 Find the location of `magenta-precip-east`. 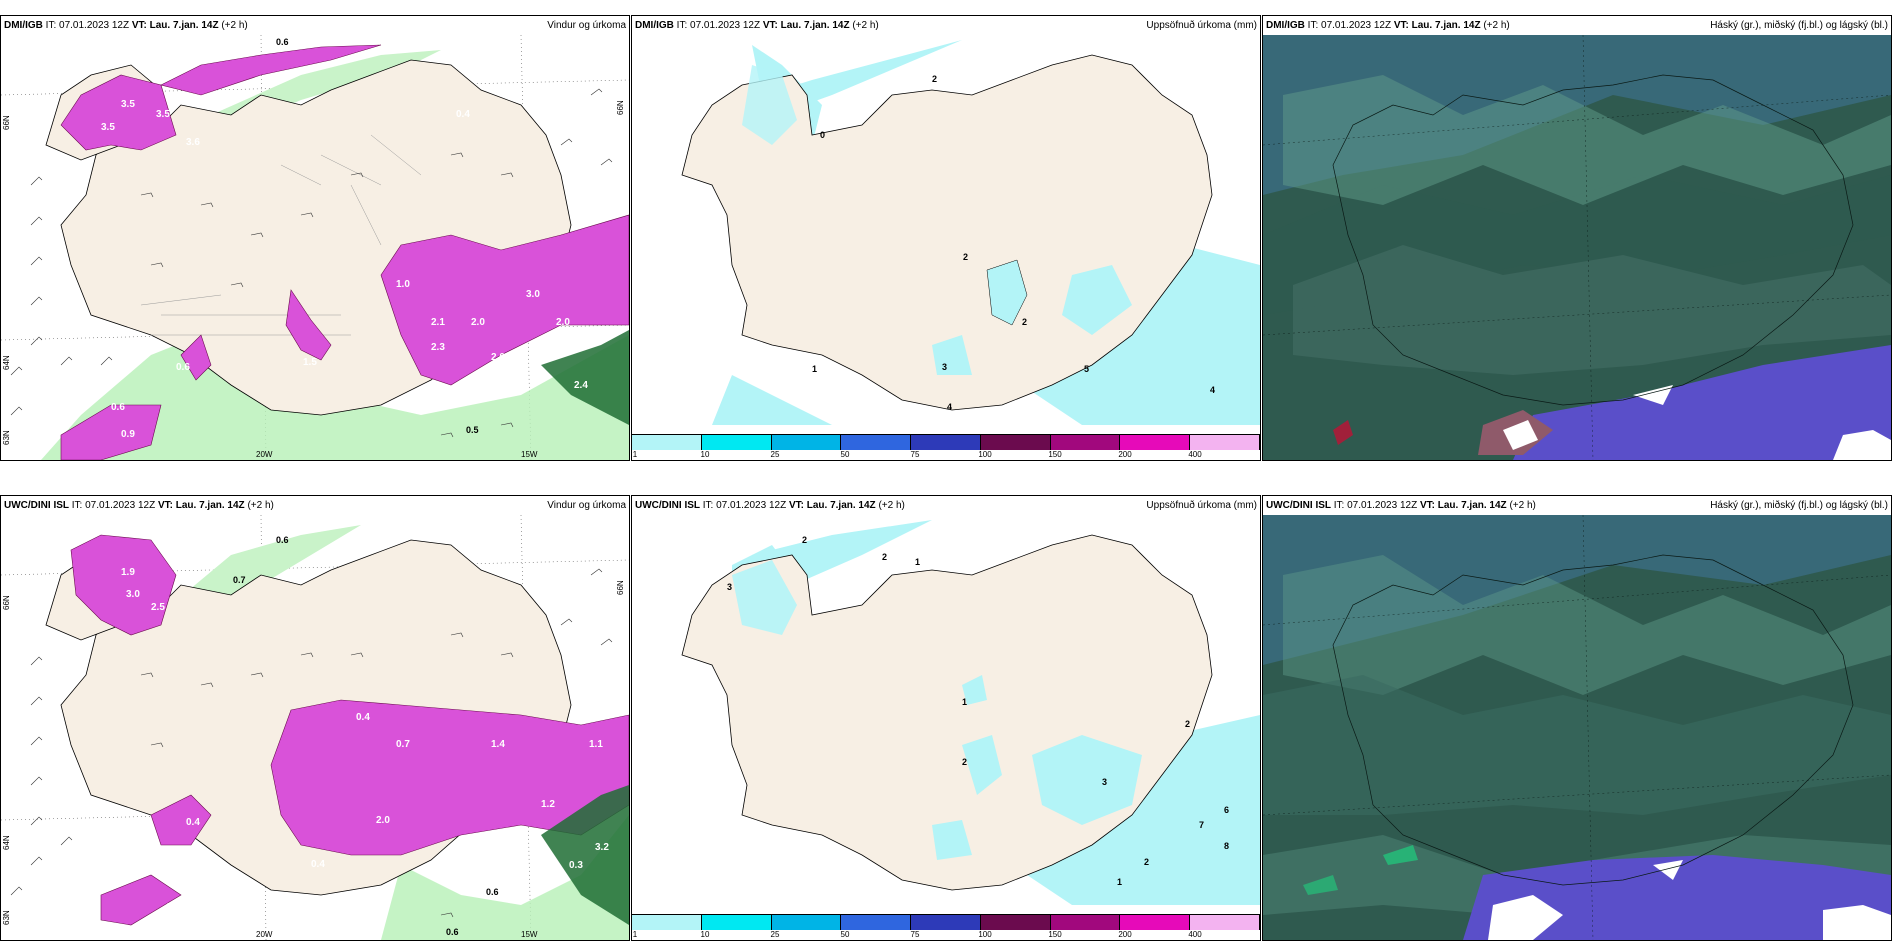

magenta-precip-east is located at coordinates (504, 300).